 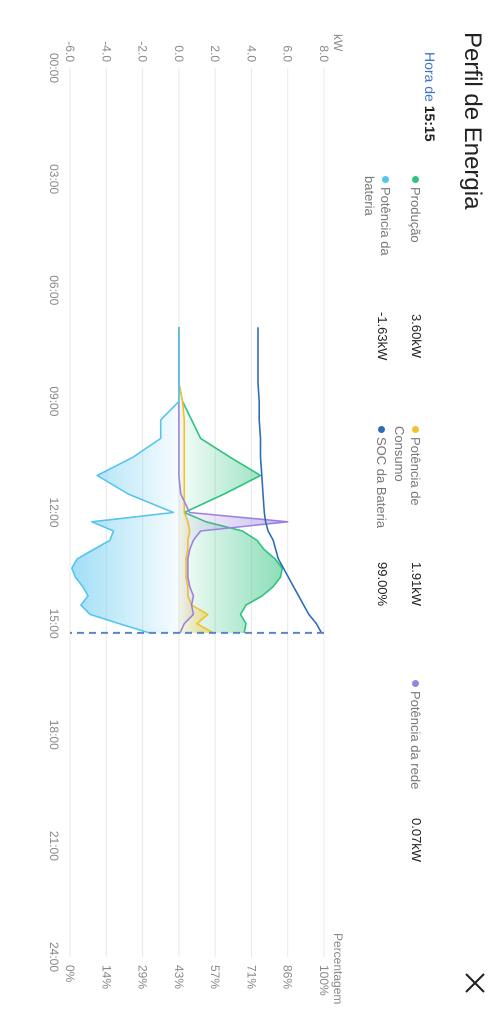 What do you see at coordinates (179, 53) in the screenshot?
I see `y-tick-label-left: 0.0` at bounding box center [179, 53].